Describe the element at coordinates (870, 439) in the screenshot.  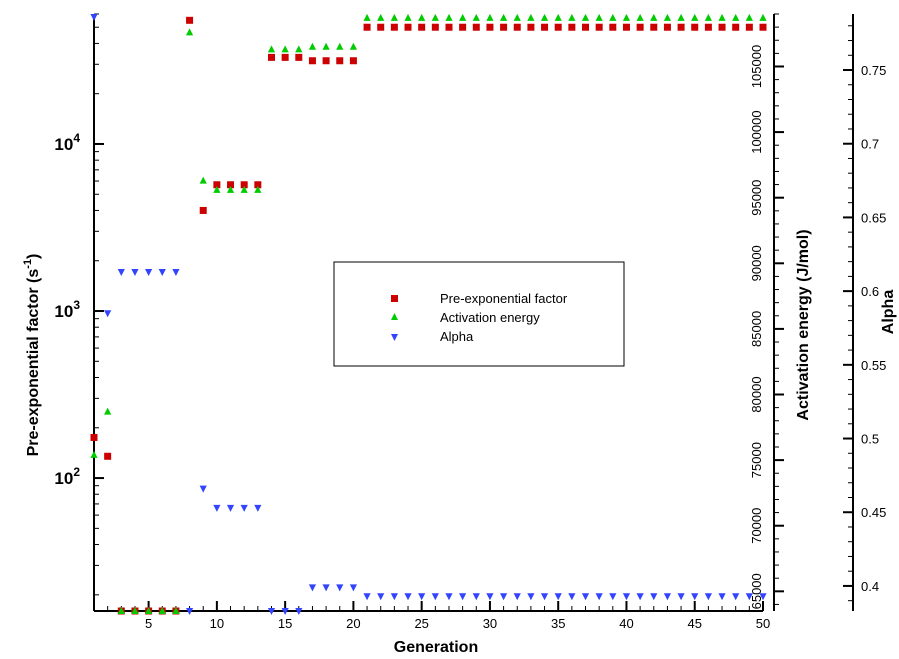
I see `y-right-tick-label: 0.5` at that location.